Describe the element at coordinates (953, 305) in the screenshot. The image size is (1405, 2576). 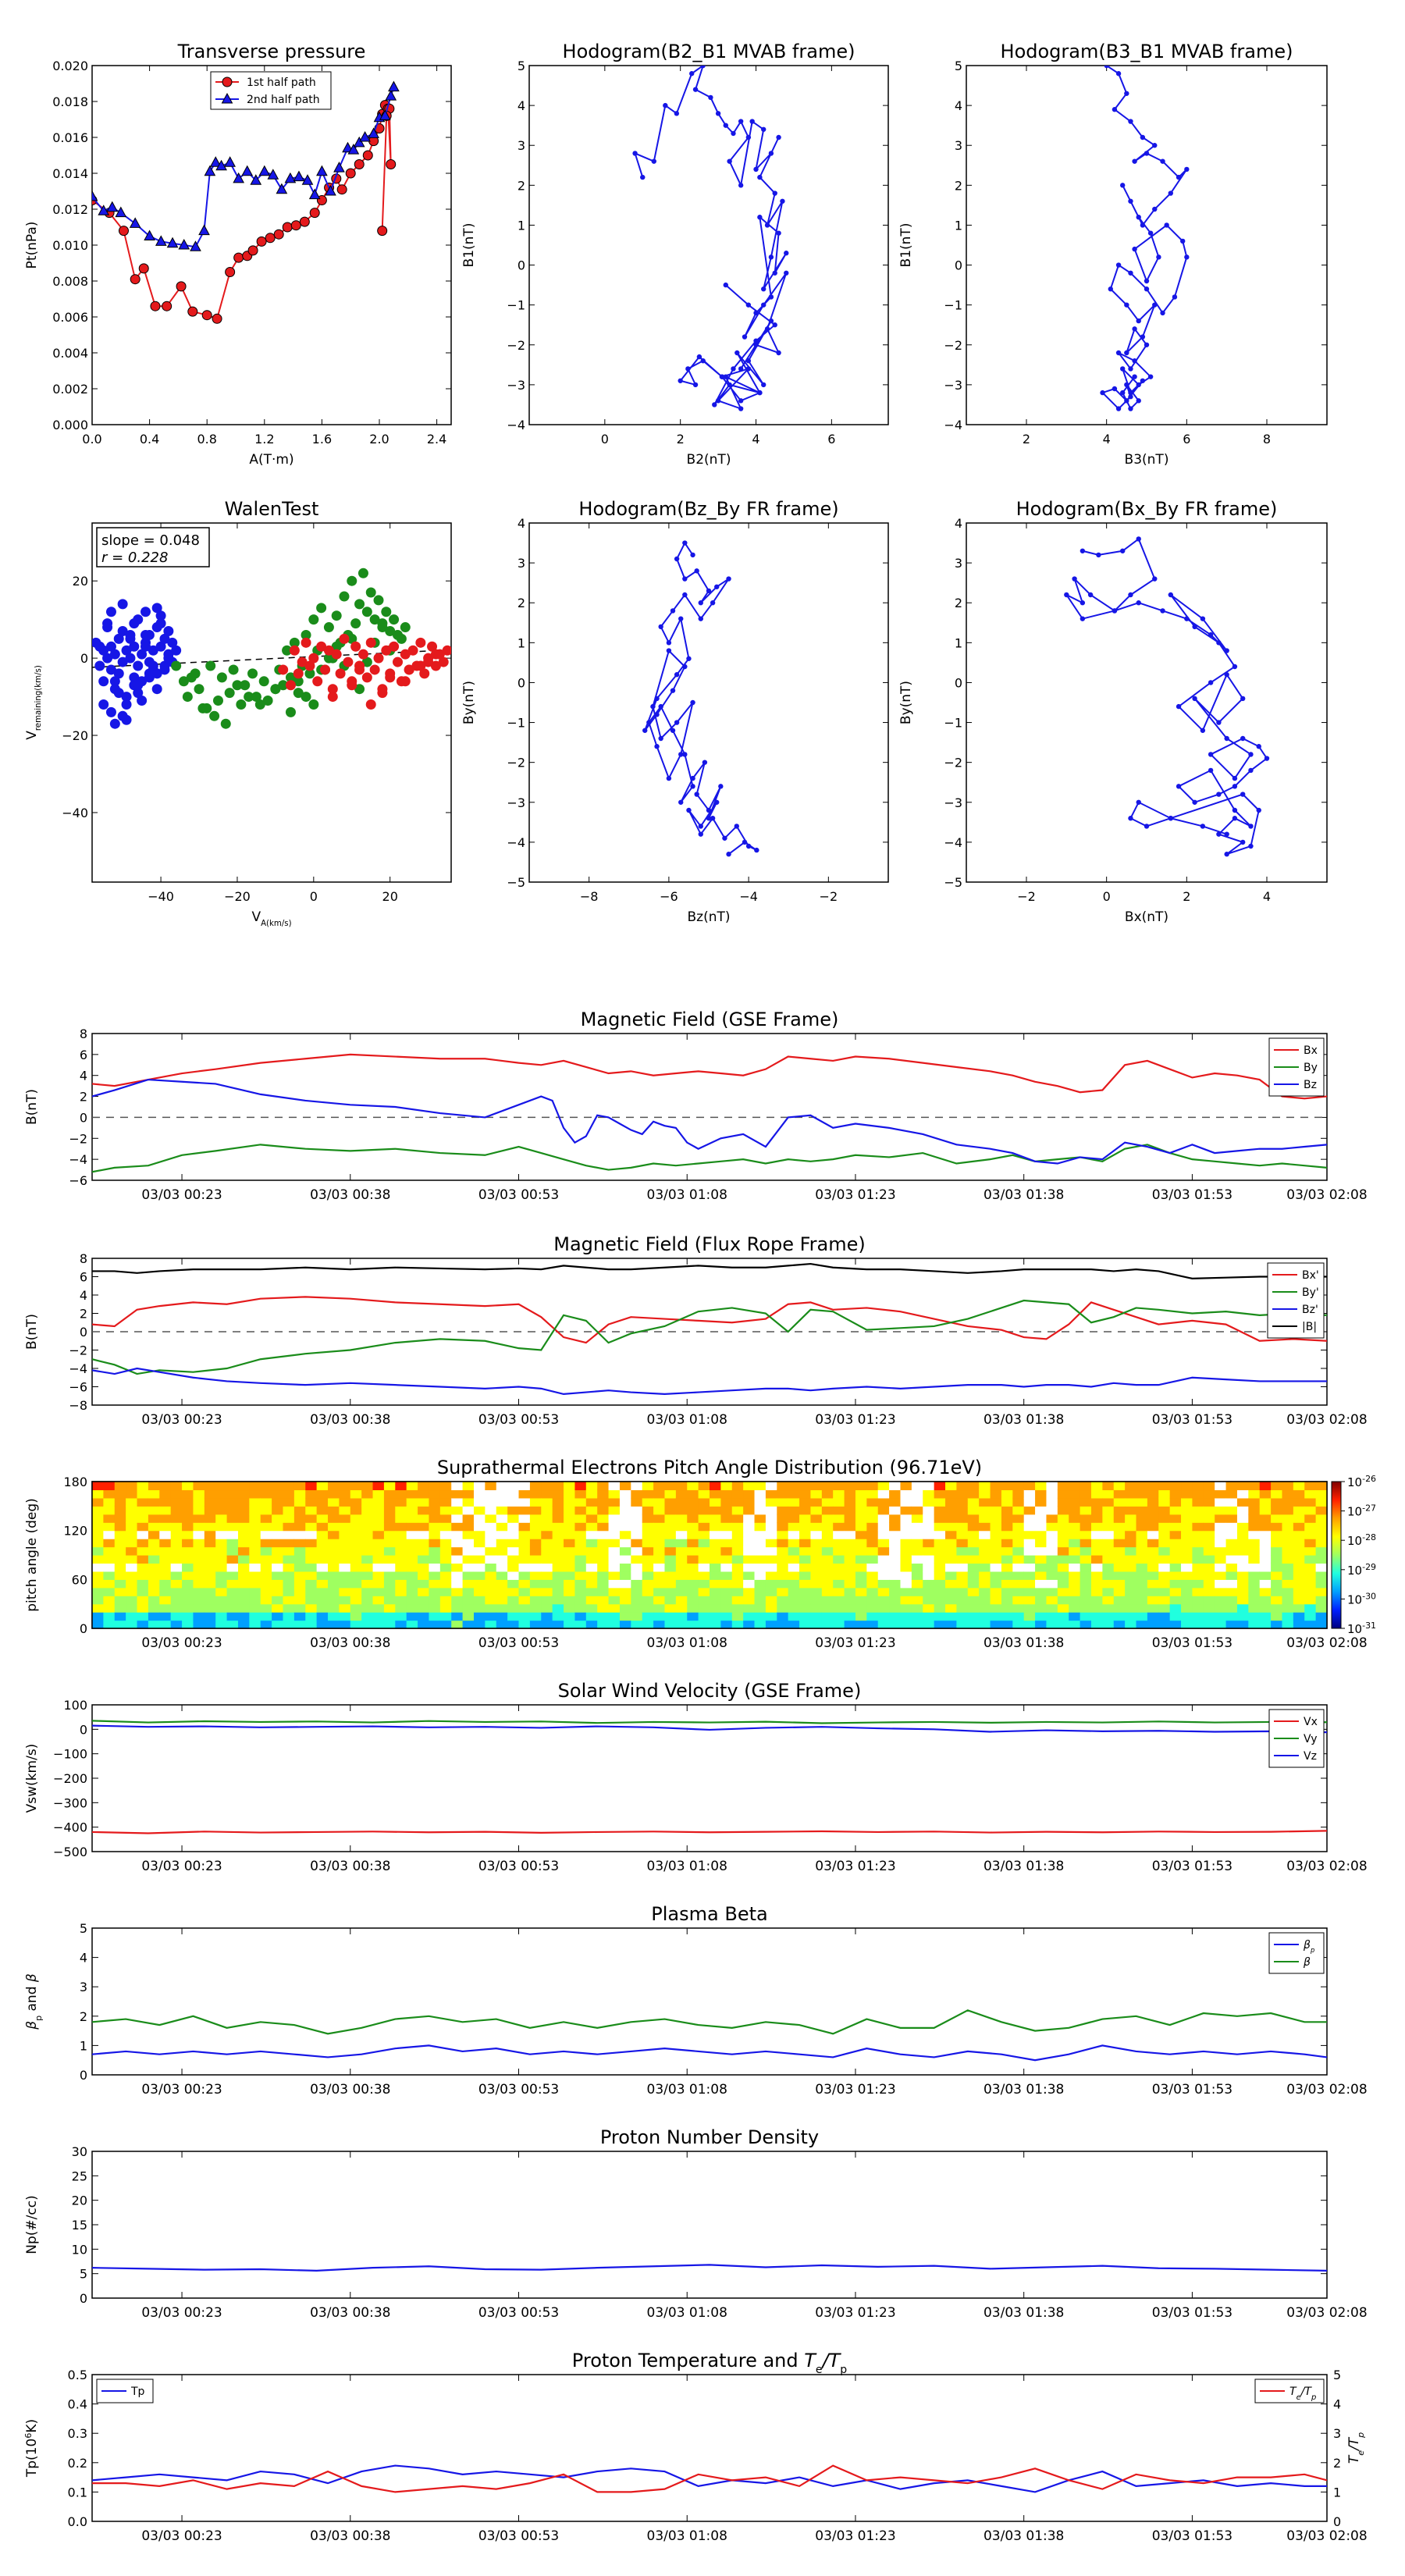
I see `y-tick-label: −1` at that location.